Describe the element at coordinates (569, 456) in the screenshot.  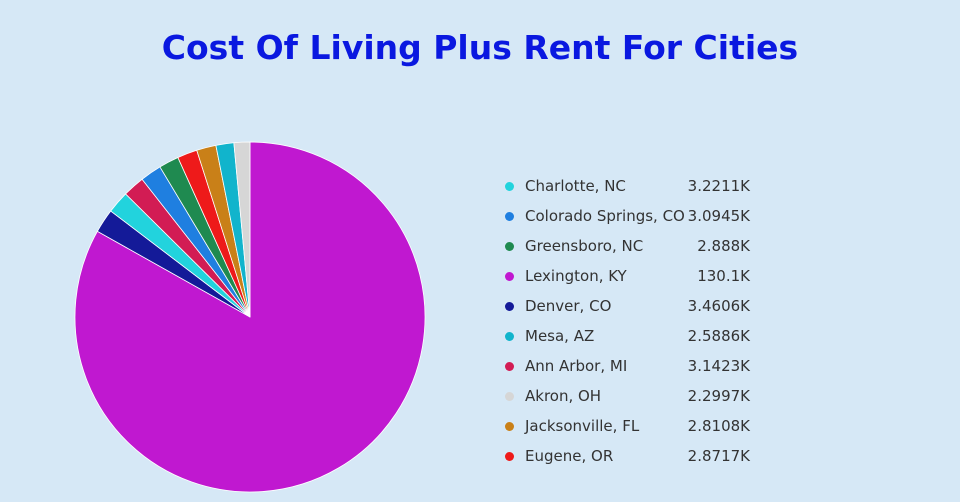
I see `legend-label: Eugene, OR` at that location.